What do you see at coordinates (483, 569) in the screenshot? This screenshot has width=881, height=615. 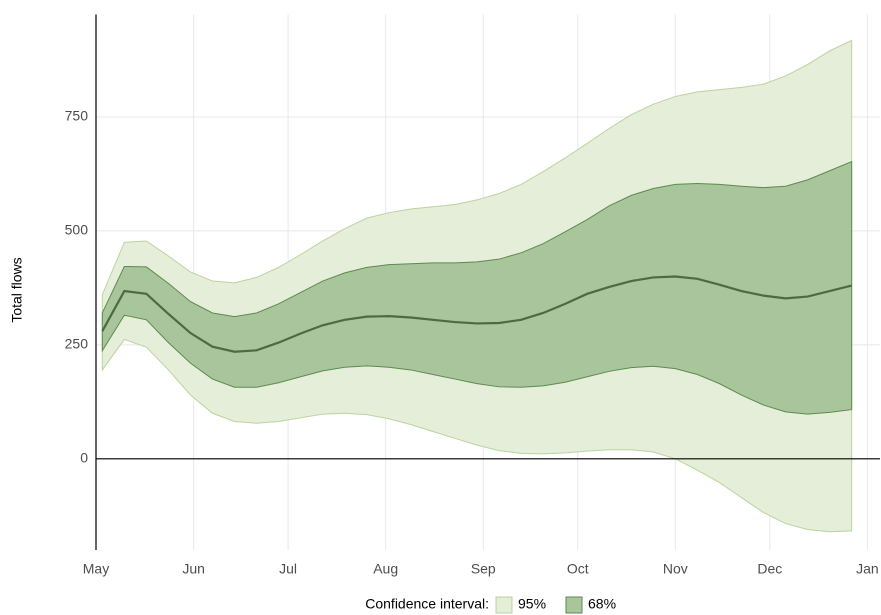 I see `x-tick-label: Sep` at bounding box center [483, 569].